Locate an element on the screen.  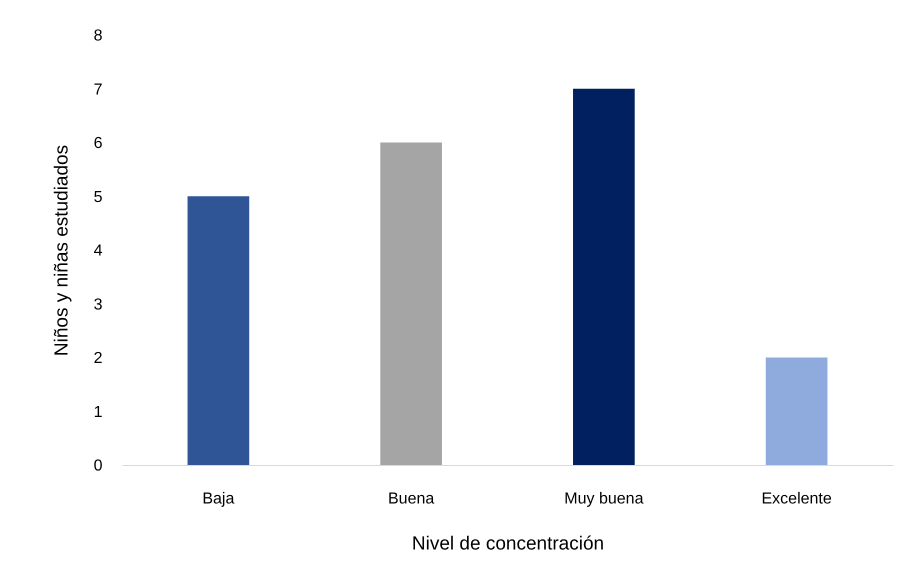
y-tick-label: 0 is located at coordinates (98, 466).